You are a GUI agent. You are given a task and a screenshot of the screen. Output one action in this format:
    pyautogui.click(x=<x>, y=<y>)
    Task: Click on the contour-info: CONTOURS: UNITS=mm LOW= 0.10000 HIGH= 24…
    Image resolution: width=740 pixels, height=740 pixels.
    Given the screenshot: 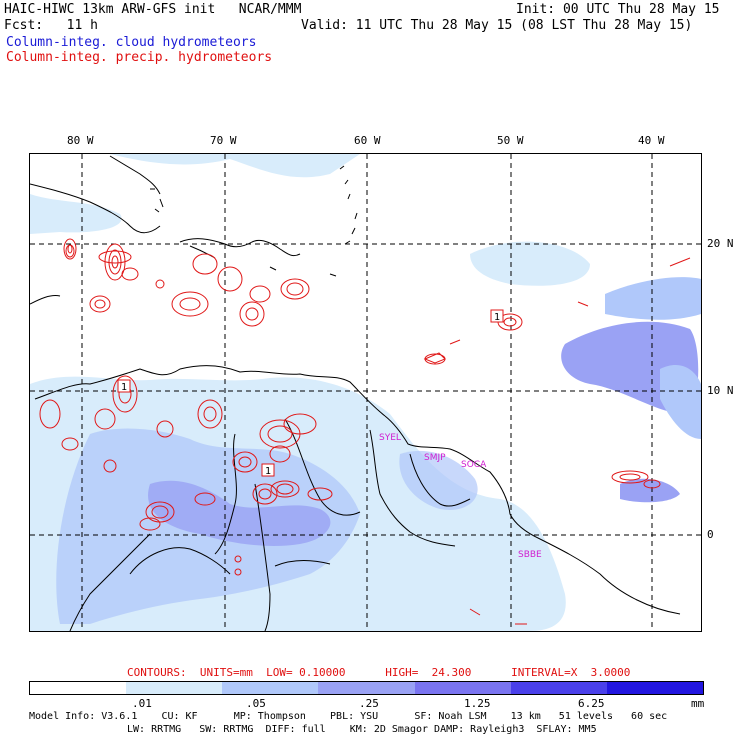 What is the action you would take?
    pyautogui.click(x=379, y=672)
    